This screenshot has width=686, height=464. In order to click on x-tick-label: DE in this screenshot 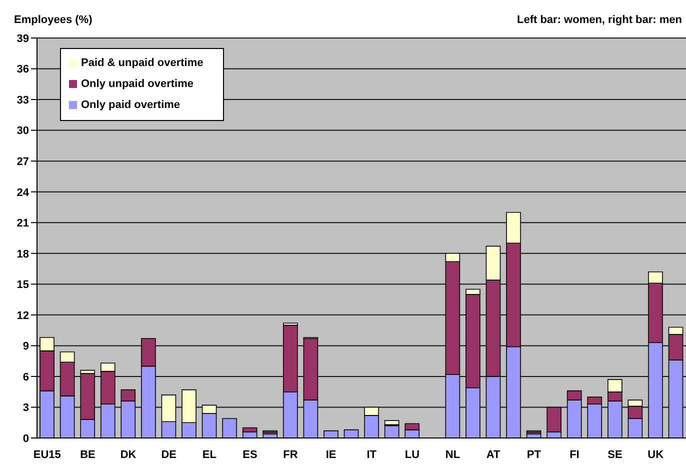, I will do `click(168, 455)`.